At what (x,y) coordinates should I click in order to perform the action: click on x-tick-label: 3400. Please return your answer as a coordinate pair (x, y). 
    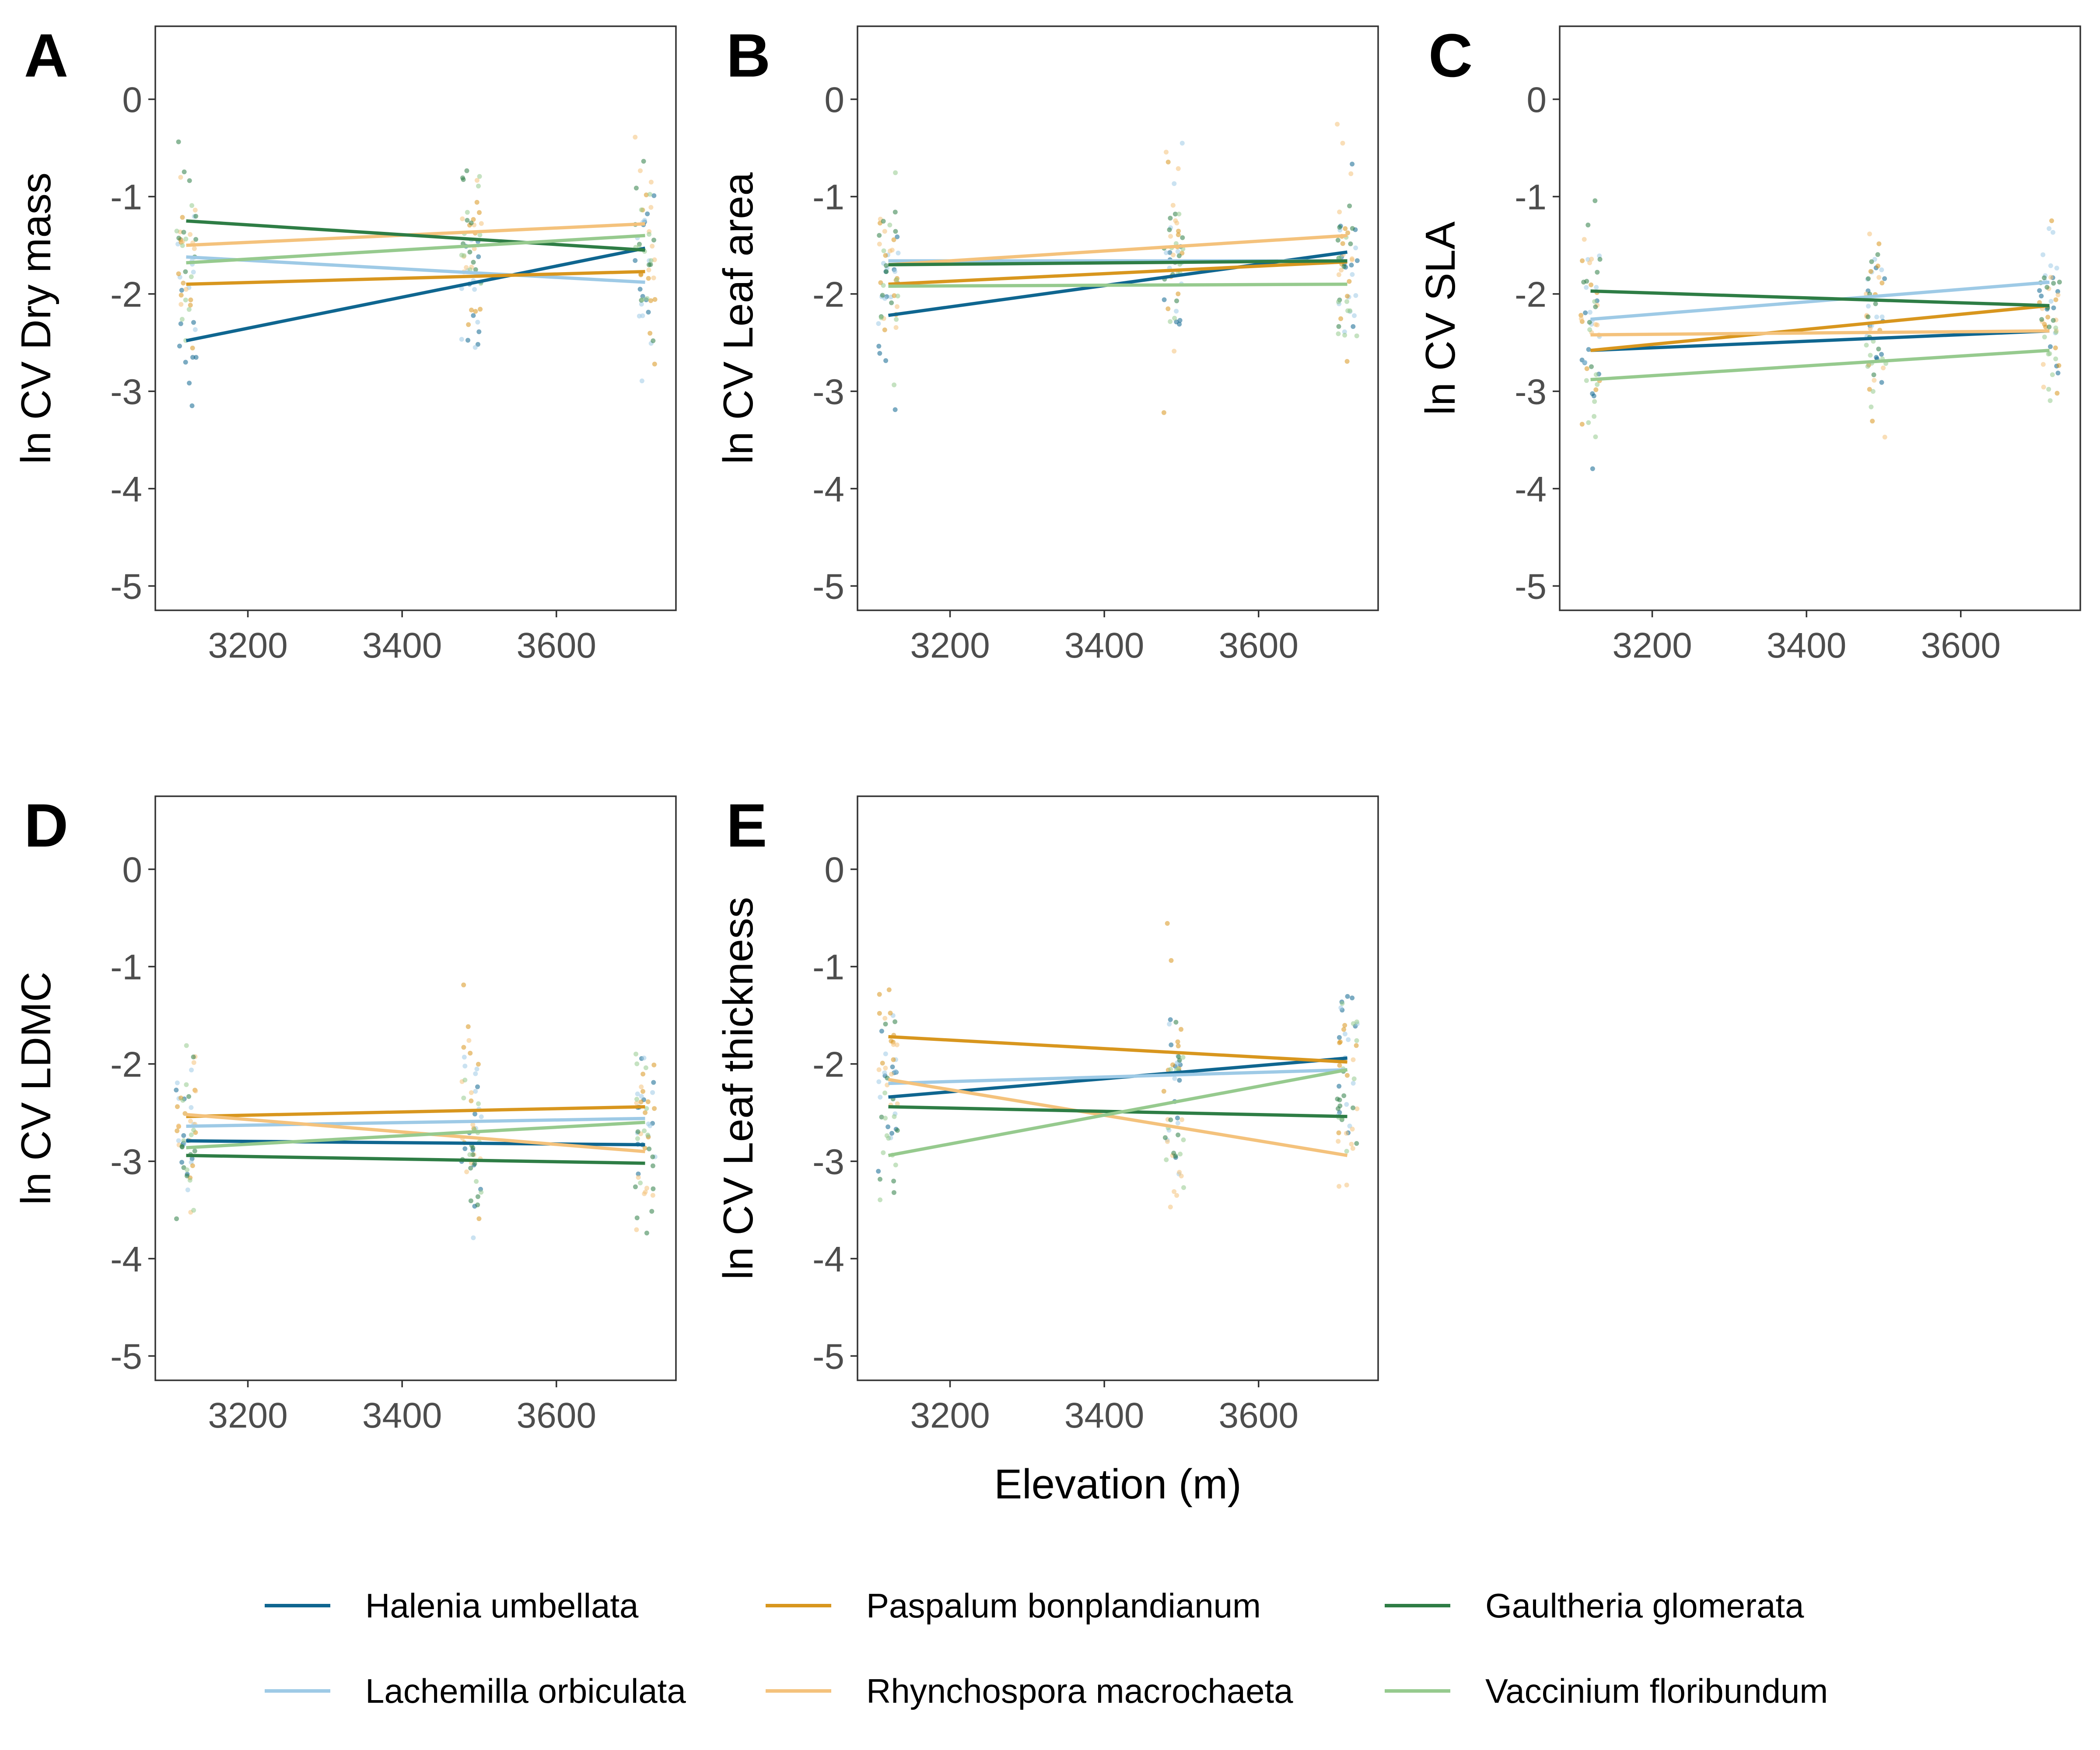
    Looking at the image, I should click on (402, 1415).